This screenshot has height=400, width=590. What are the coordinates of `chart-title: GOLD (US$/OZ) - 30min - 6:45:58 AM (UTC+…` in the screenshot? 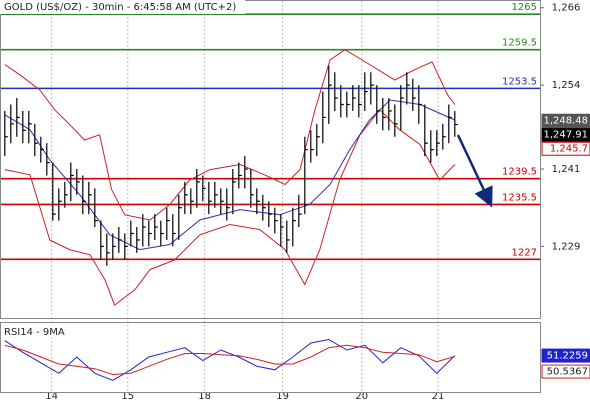 It's located at (120, 7).